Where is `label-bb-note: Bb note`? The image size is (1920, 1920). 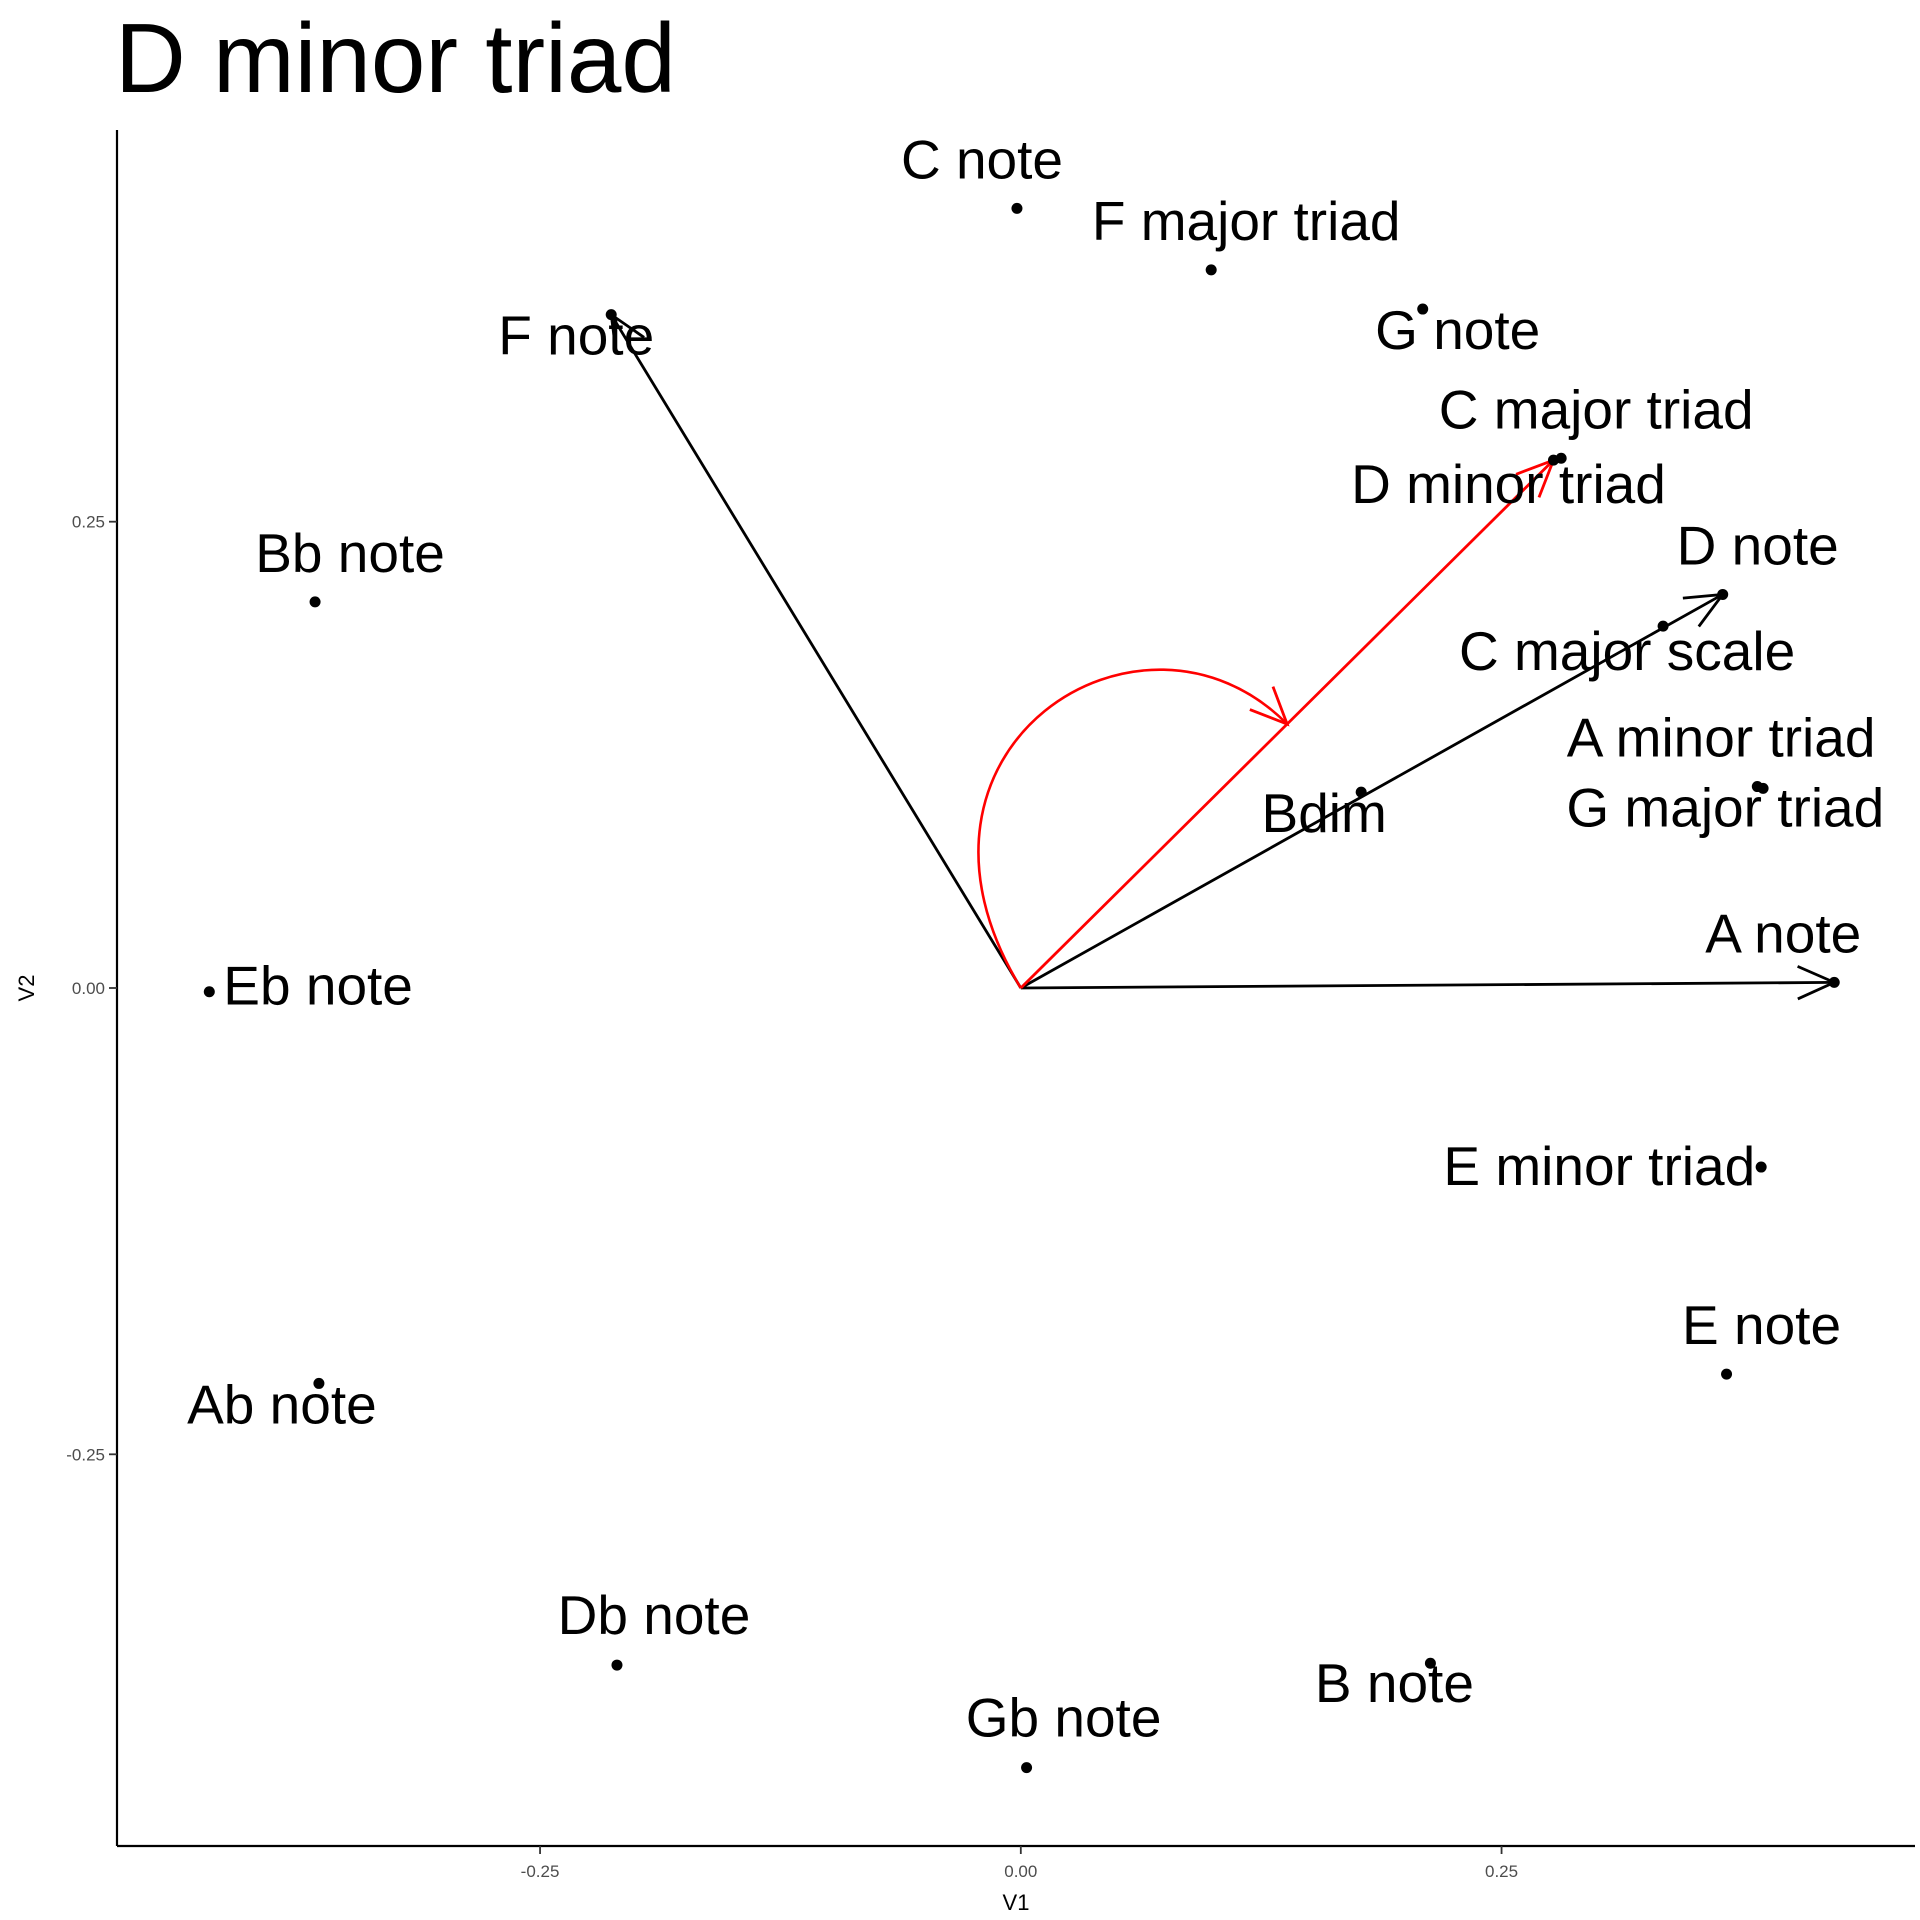 label-bb-note: Bb note is located at coordinates (350, 553).